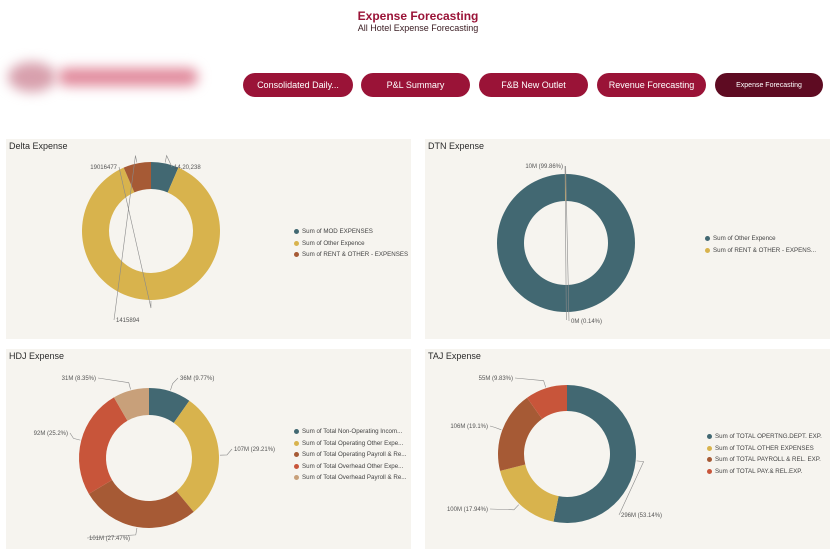 Image resolution: width=836 pixels, height=556 pixels. What do you see at coordinates (759, 471) in the screenshot?
I see `legend-label: Sum of TOTAL PAY.& REL.EXP.` at bounding box center [759, 471].